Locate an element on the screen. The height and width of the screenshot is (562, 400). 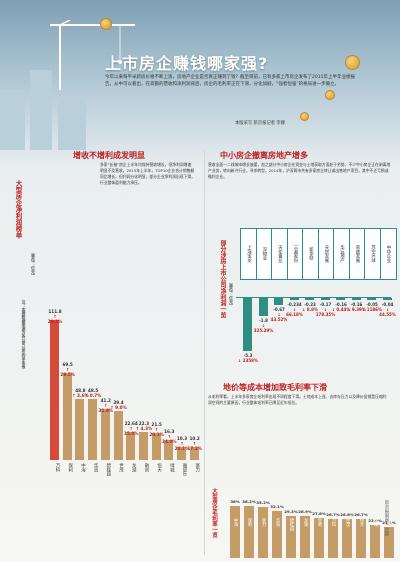
profit-value-label: 21.5 ↑ 20.1% is located at coordinates (157, 429).